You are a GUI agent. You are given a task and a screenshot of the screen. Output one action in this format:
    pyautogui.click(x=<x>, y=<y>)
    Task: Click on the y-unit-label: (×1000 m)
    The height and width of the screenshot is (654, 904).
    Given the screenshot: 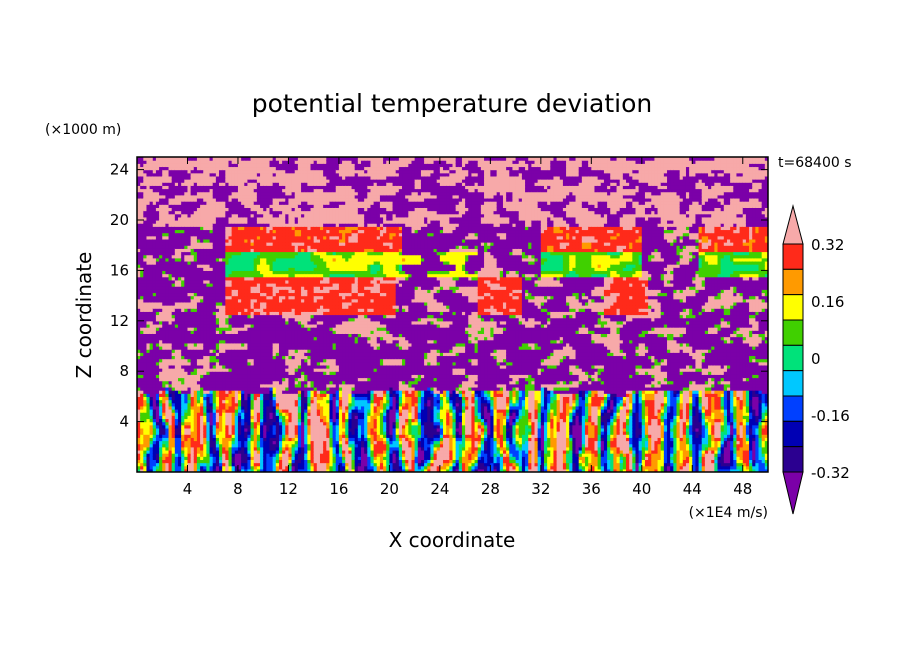 What is the action you would take?
    pyautogui.click(x=83, y=130)
    